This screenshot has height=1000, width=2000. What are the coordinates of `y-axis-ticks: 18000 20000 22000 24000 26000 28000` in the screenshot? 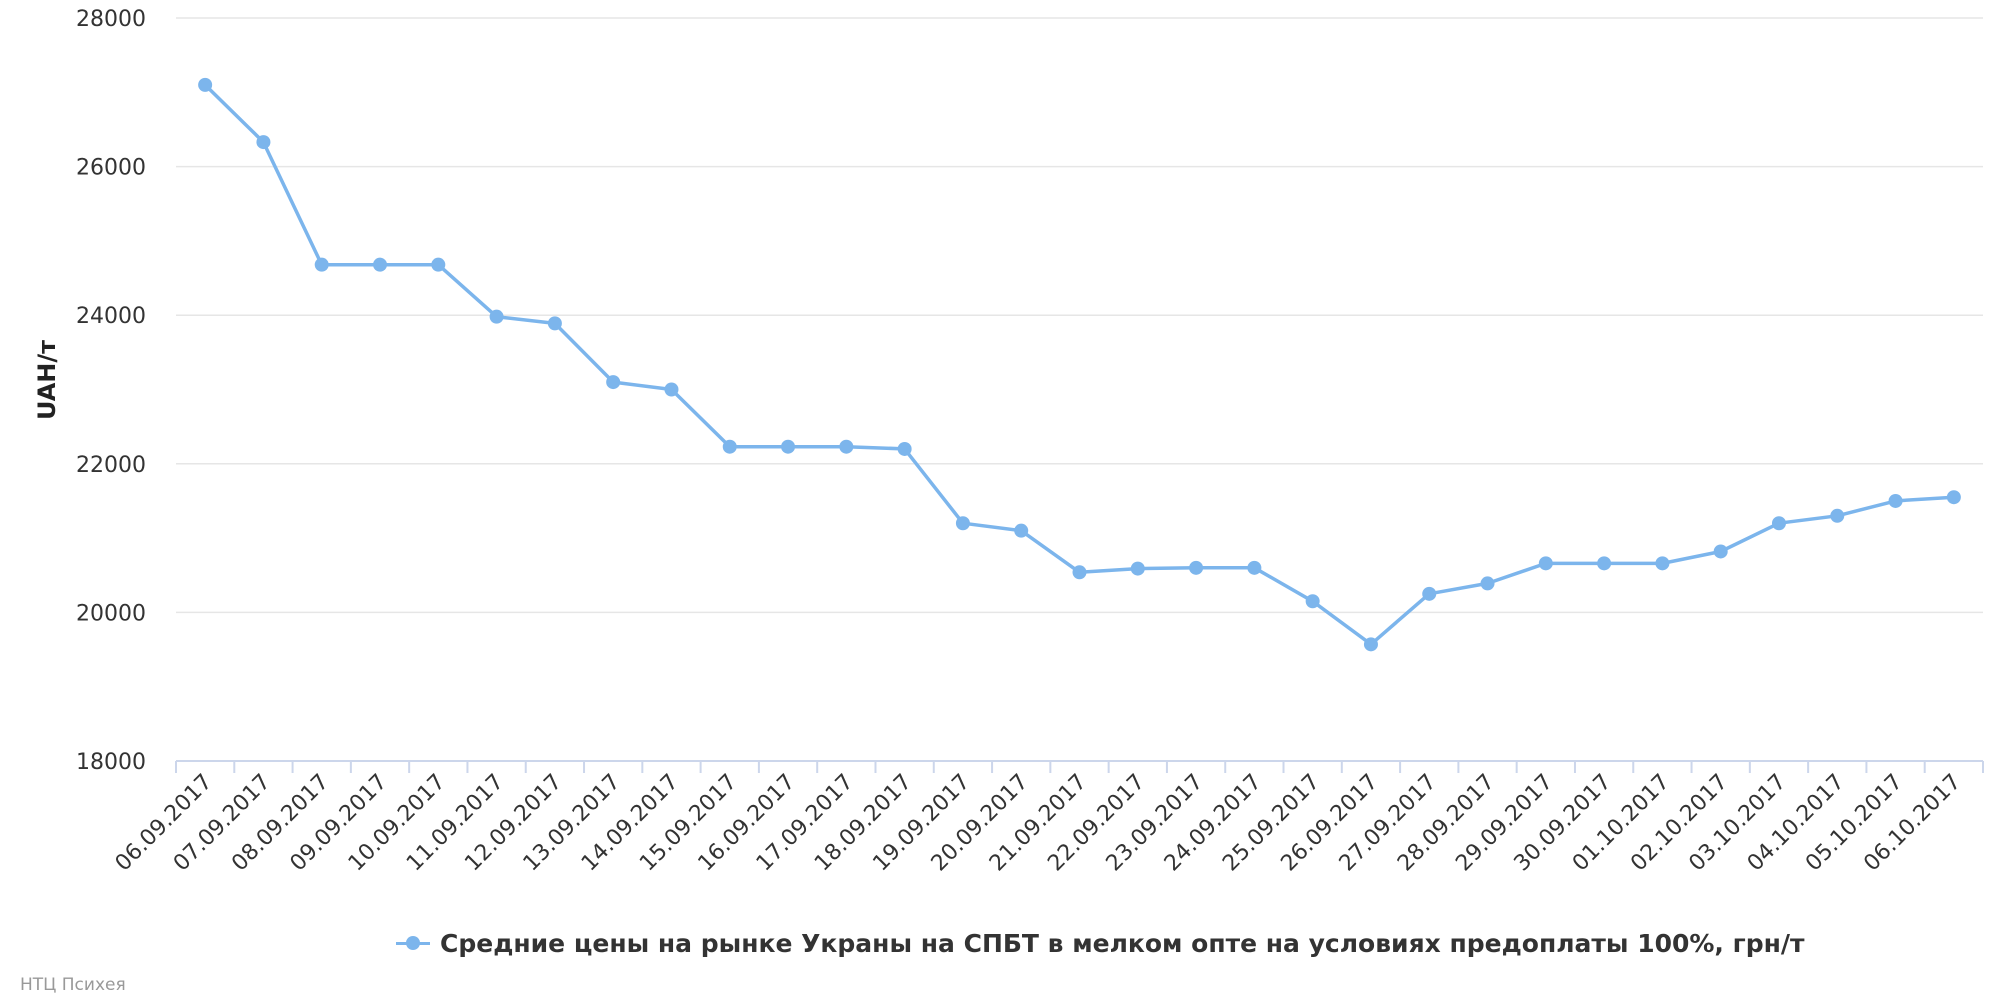 It's located at (111, 391).